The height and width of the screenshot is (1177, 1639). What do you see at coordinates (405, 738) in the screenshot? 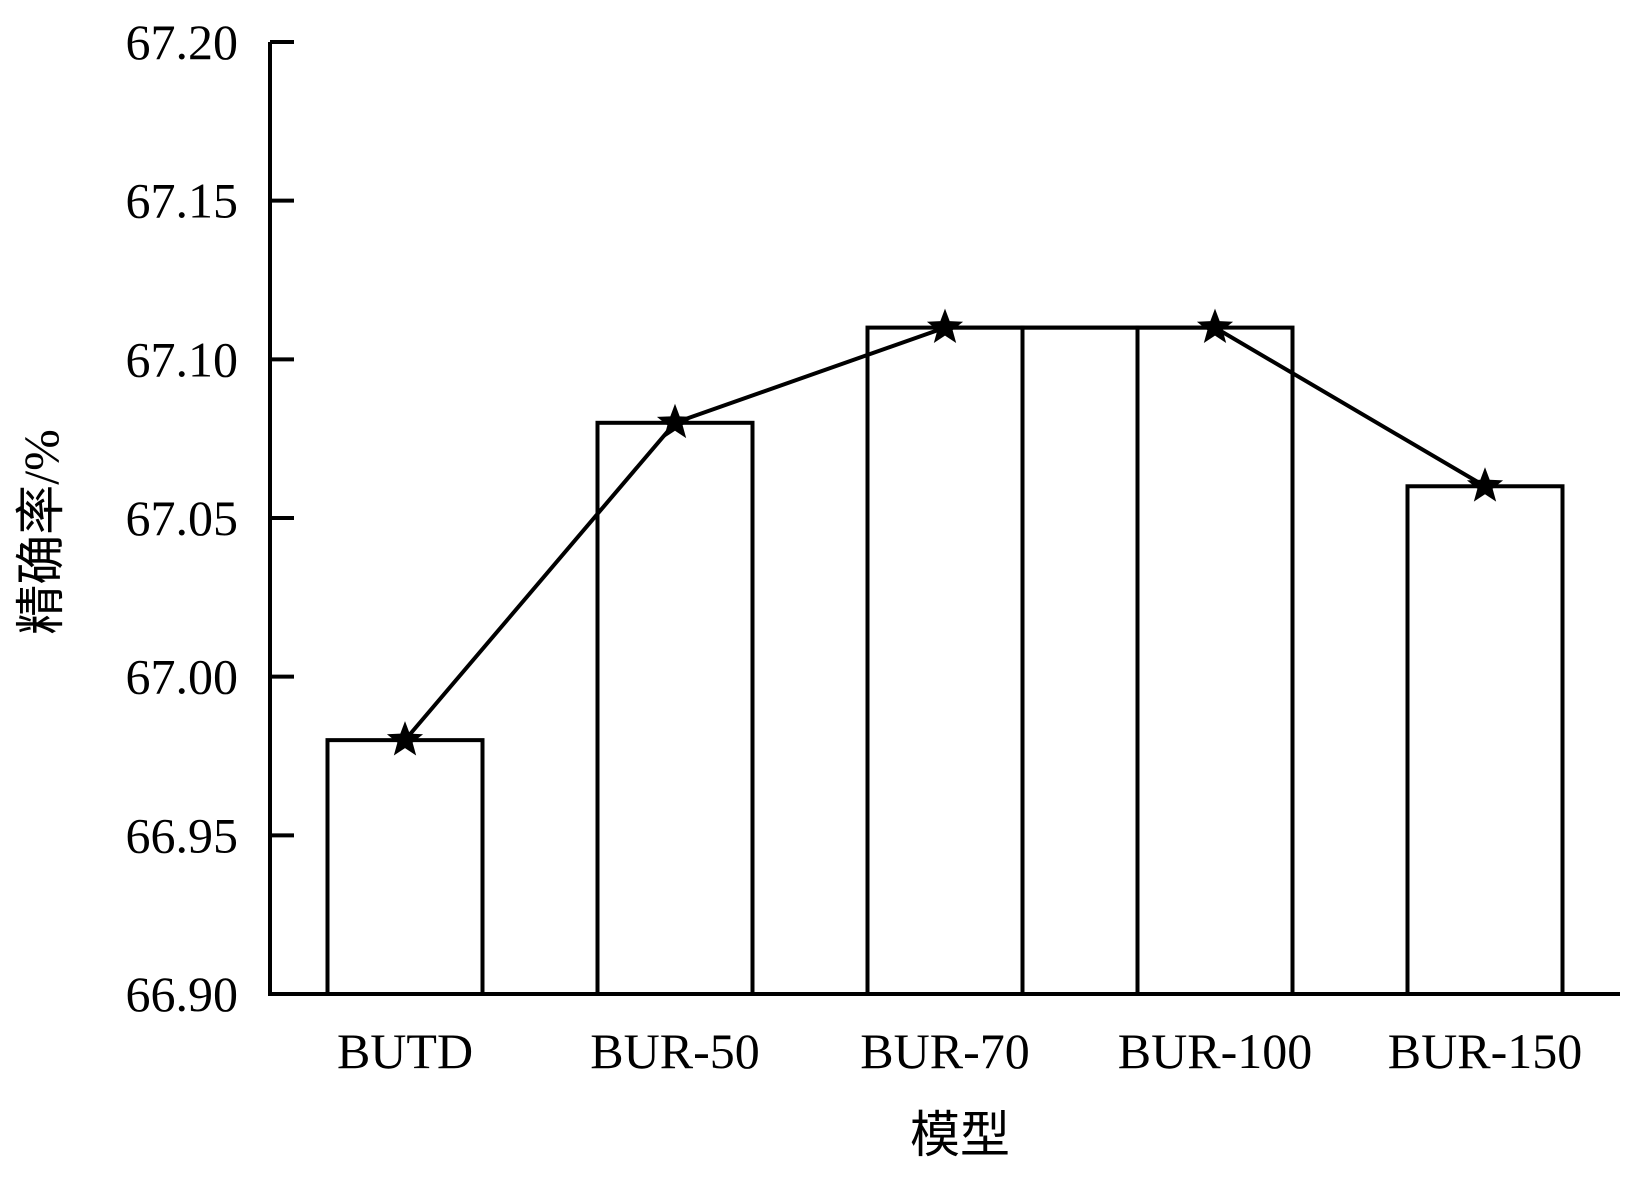
I see `point-marker-butd` at bounding box center [405, 738].